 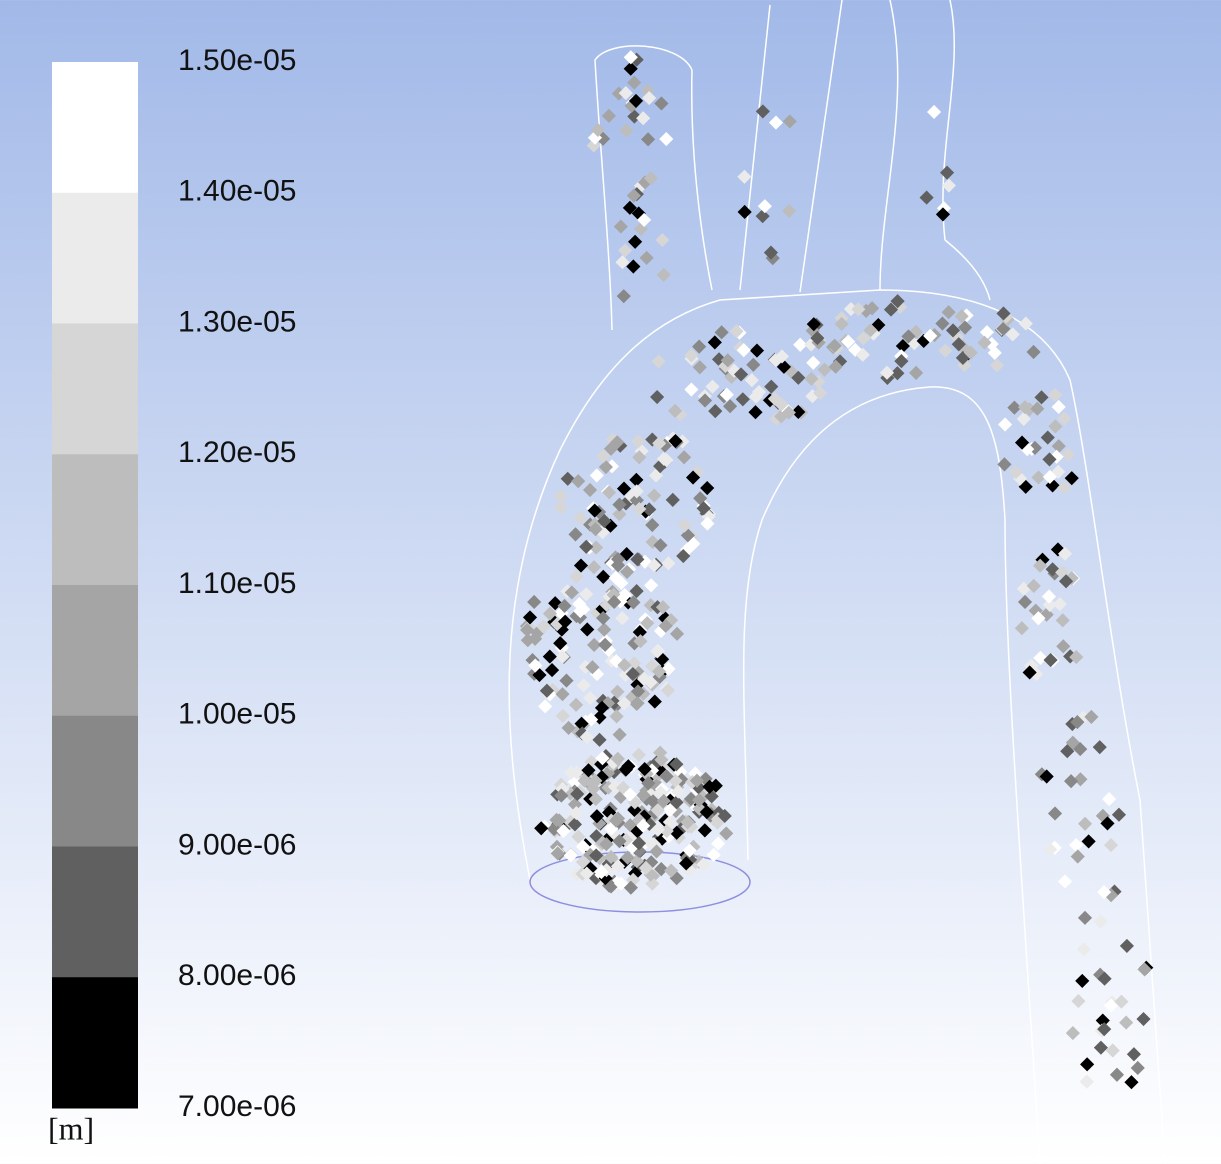 What do you see at coordinates (237, 191) in the screenshot?
I see `colorbar-tick-label: 1.40e-05` at bounding box center [237, 191].